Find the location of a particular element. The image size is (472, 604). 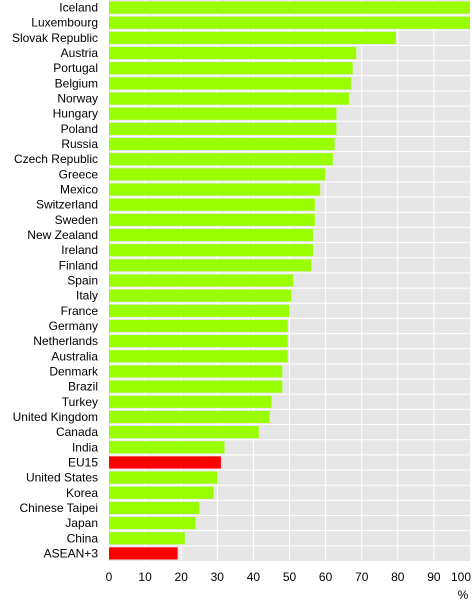

x-tick-label: 10 is located at coordinates (145, 577).